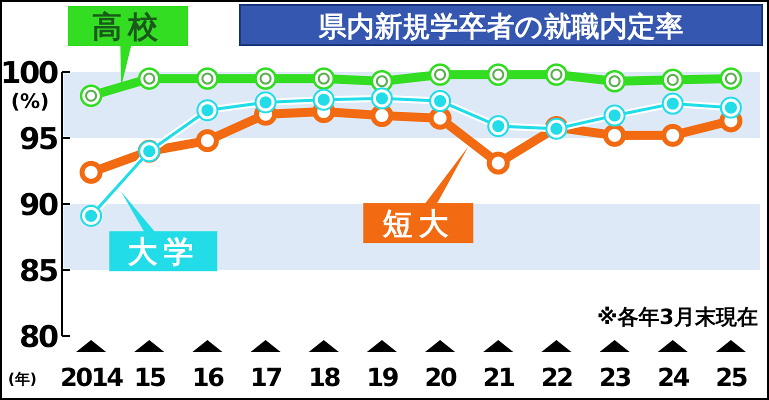 The height and width of the screenshot is (400, 769). Describe the element at coordinates (324, 377) in the screenshot. I see `x-tick-label: 18` at that location.